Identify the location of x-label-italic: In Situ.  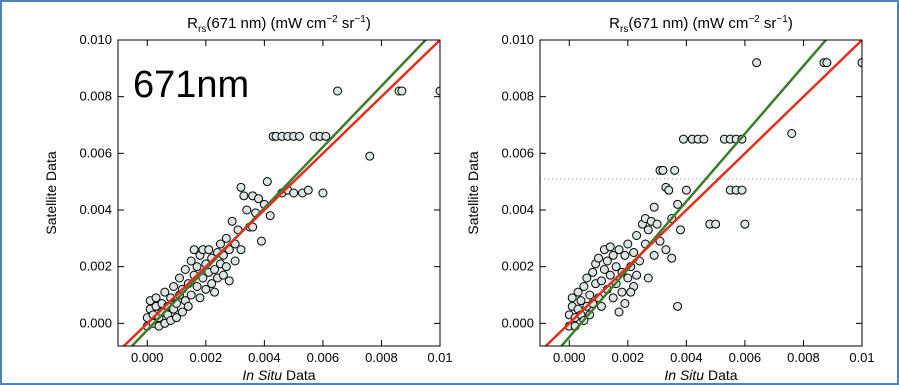
(684, 375).